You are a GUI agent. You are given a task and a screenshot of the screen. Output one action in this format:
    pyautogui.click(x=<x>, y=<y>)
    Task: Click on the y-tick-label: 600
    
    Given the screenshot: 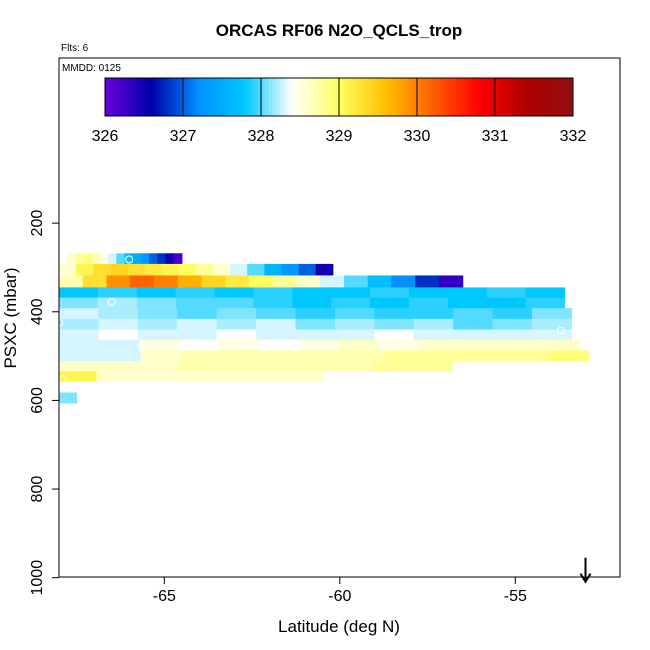 What is the action you would take?
    pyautogui.click(x=37, y=400)
    